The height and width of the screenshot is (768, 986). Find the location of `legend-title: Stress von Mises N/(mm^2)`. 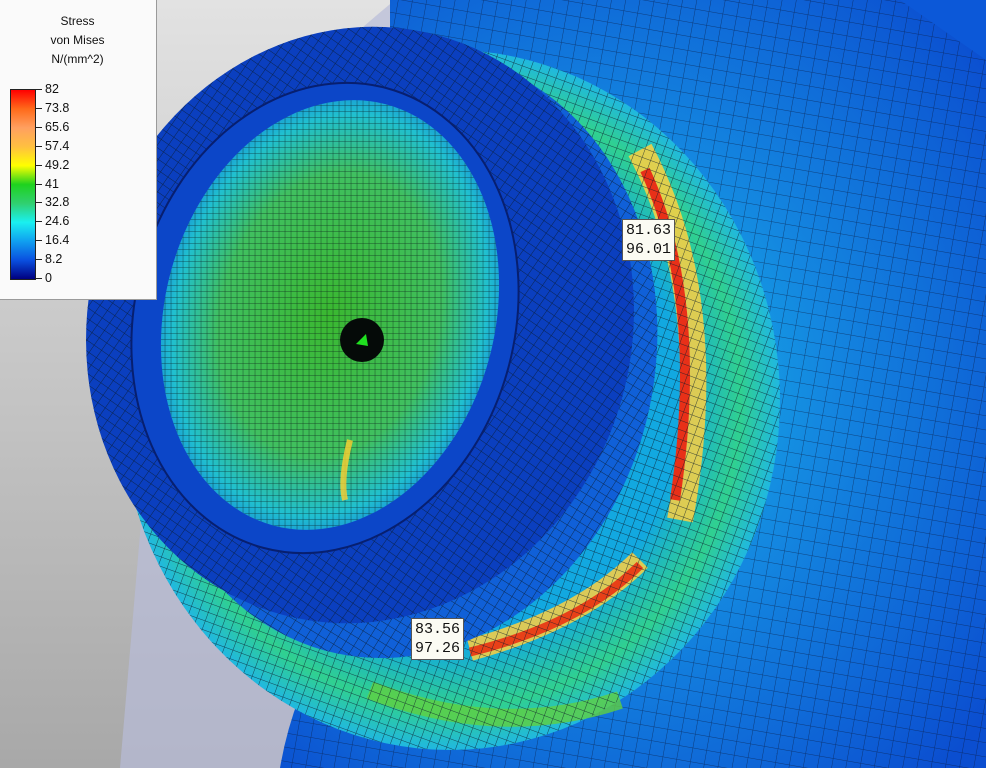

legend-title: Stress von Mises N/(mm^2) is located at coordinates (77, 40).